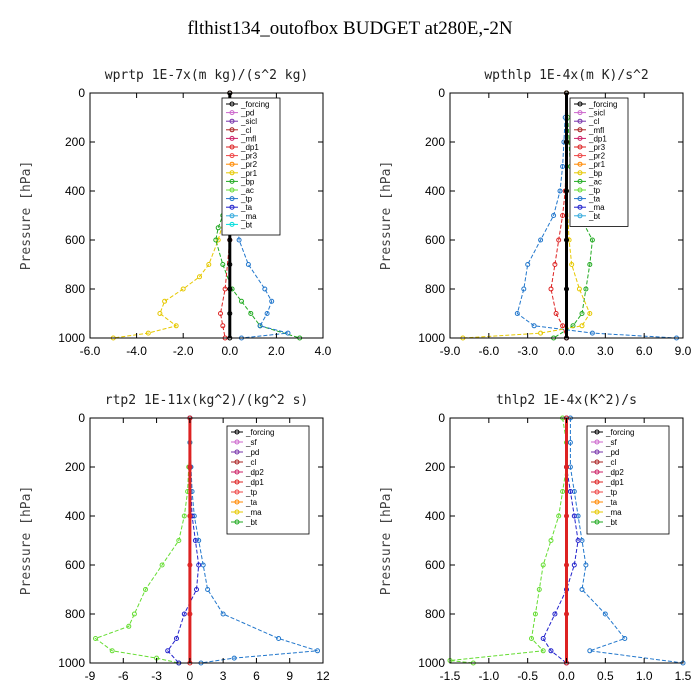 The image size is (700, 700). Describe the element at coordinates (614, 472) in the screenshot. I see `legend-label: _dp2` at that location.